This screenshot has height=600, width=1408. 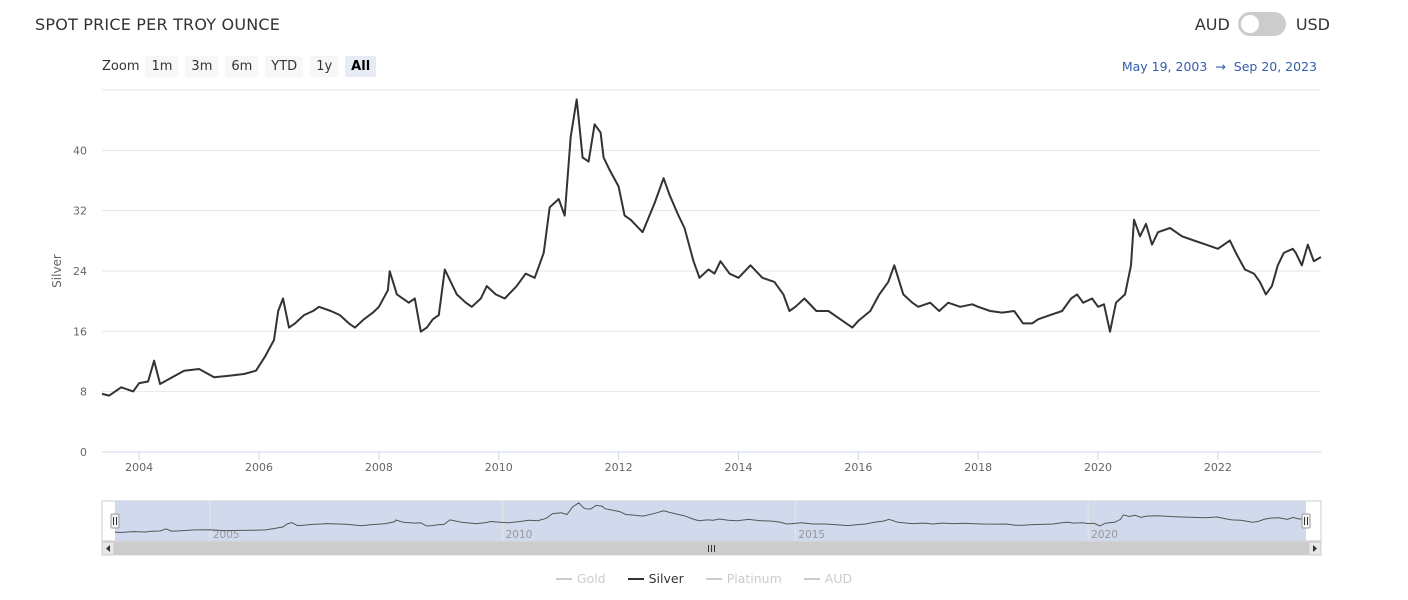 I want to click on zoom-1m-button: 1m, so click(x=162, y=66).